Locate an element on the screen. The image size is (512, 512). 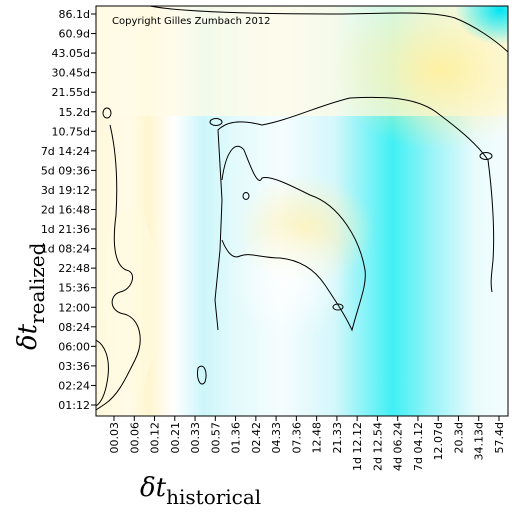
y-tick-label: 08:24 is located at coordinates (74, 327).